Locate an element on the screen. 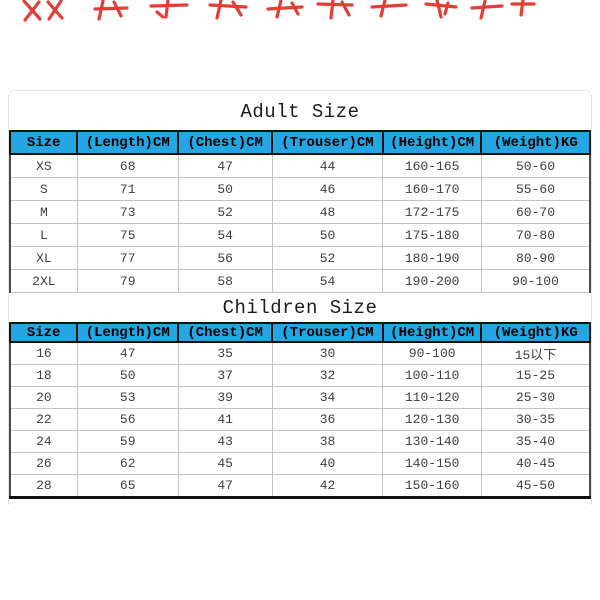 The width and height of the screenshot is (600, 600). table-cell: 65 is located at coordinates (127, 486).